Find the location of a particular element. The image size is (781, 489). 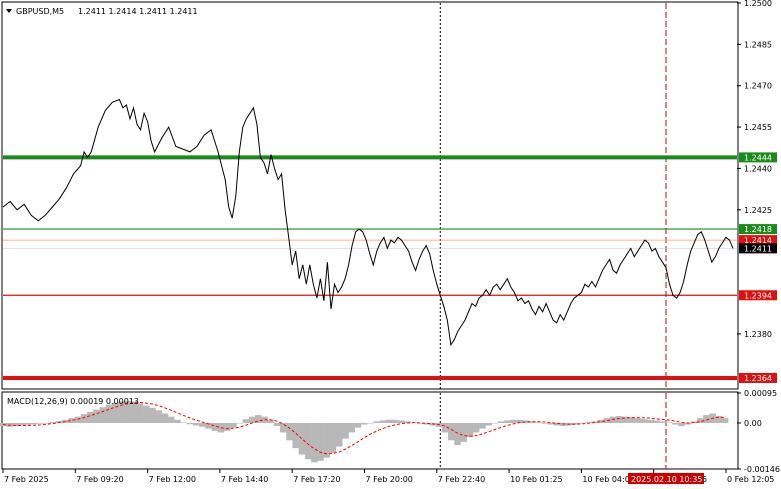

time-tick-label-0: 7 Feb 2025 is located at coordinates (26, 479).